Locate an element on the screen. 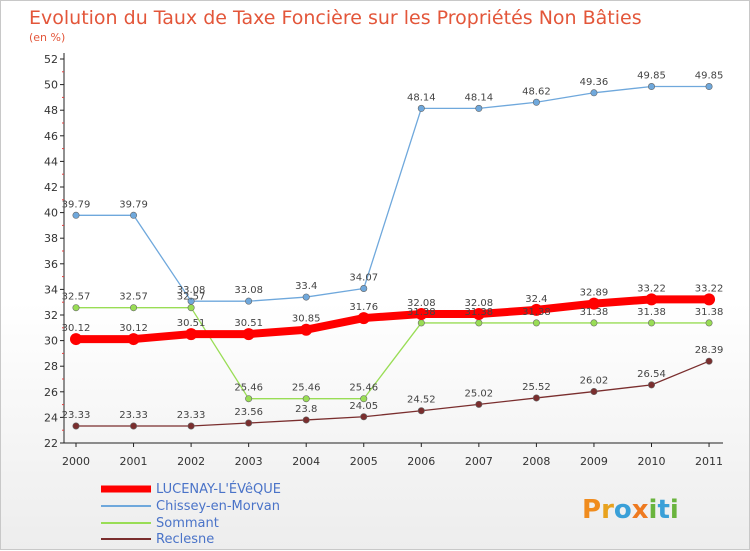 Image resolution: width=750 pixels, height=551 pixels. legend-label: Sommant is located at coordinates (187, 523).